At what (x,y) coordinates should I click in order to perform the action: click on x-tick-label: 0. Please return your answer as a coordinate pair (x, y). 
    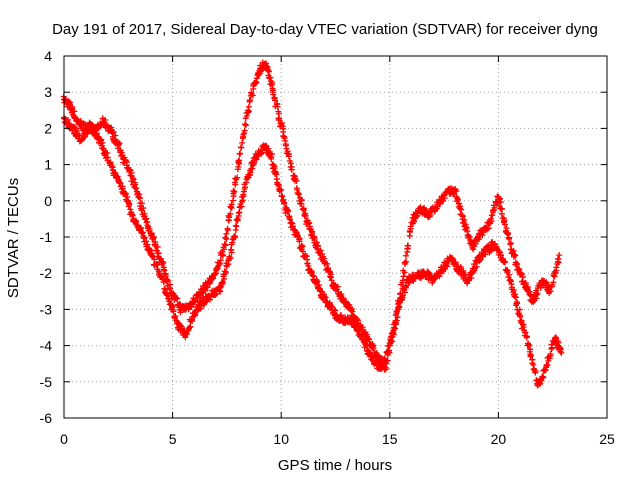
    Looking at the image, I should click on (64, 439).